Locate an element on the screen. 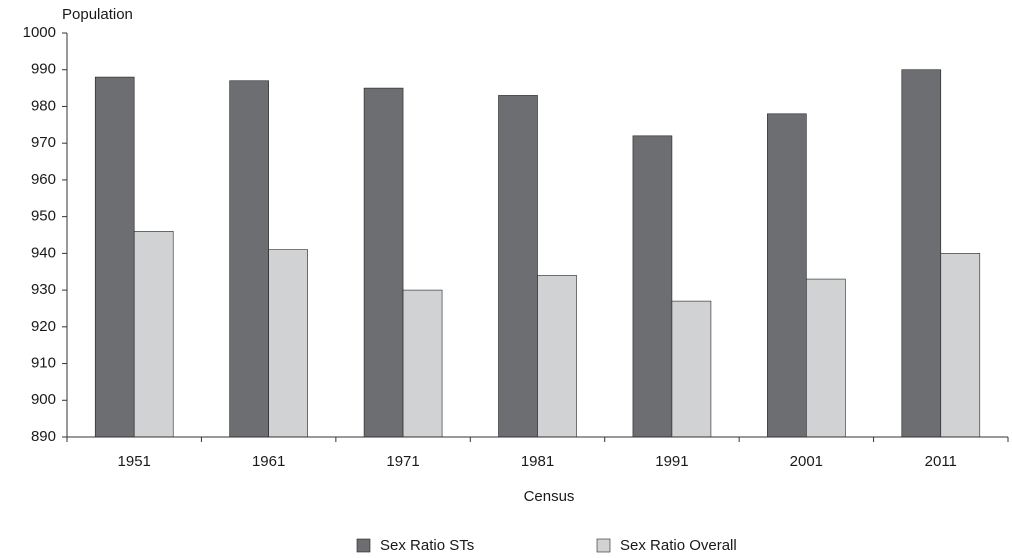 The height and width of the screenshot is (558, 1012). y-axis-title: Population is located at coordinates (97, 14).